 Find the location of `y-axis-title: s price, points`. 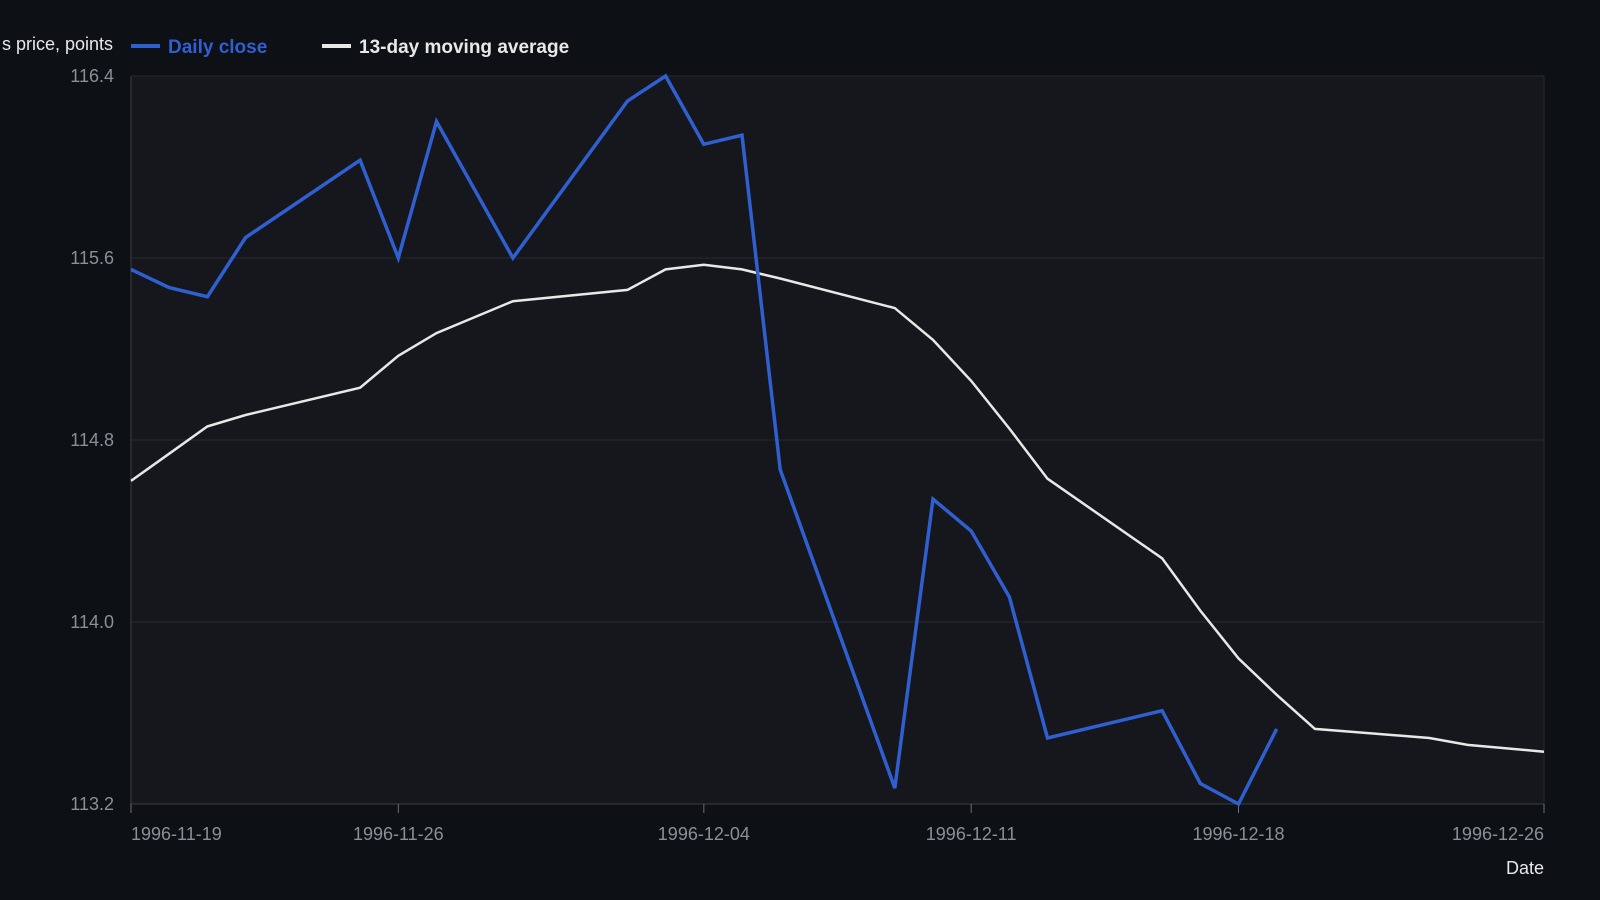

y-axis-title: s price, points is located at coordinates (57, 44).